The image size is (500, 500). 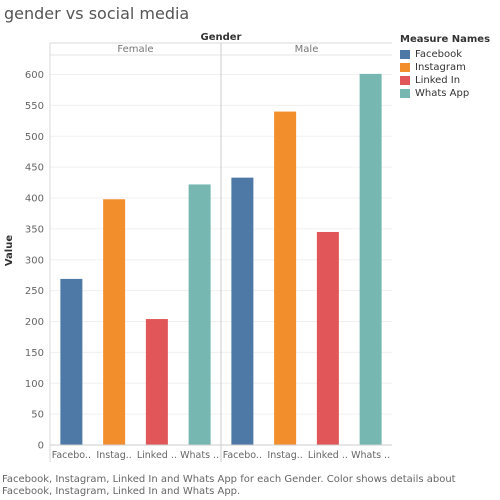 What do you see at coordinates (440, 67) in the screenshot?
I see `legend-label: Instagram` at bounding box center [440, 67].